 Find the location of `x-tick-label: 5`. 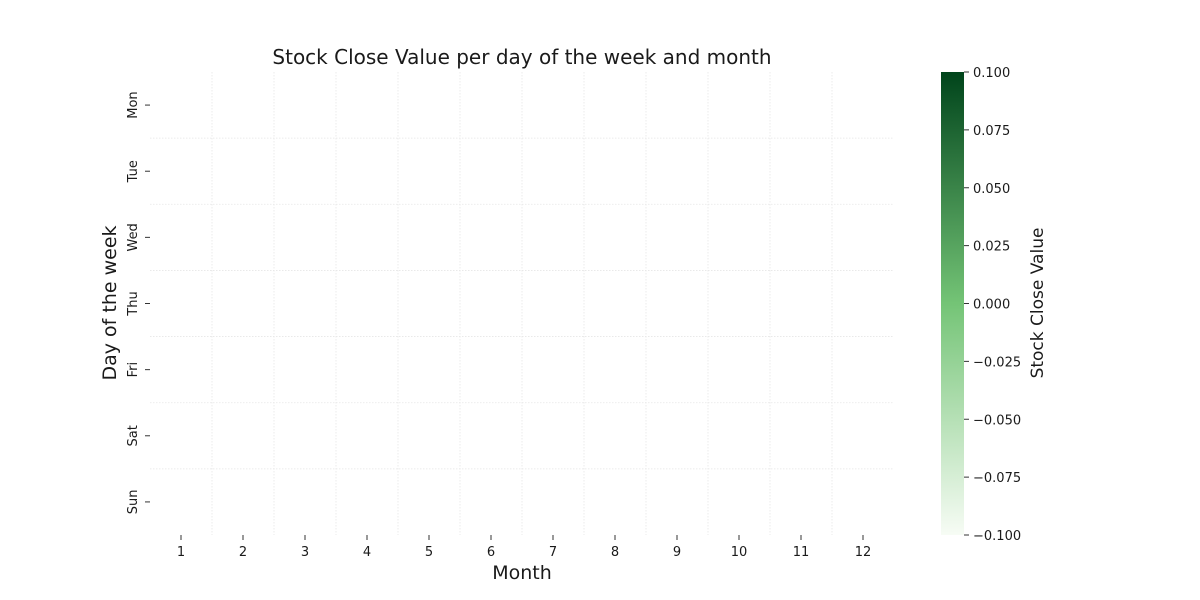

x-tick-label: 5 is located at coordinates (429, 552).